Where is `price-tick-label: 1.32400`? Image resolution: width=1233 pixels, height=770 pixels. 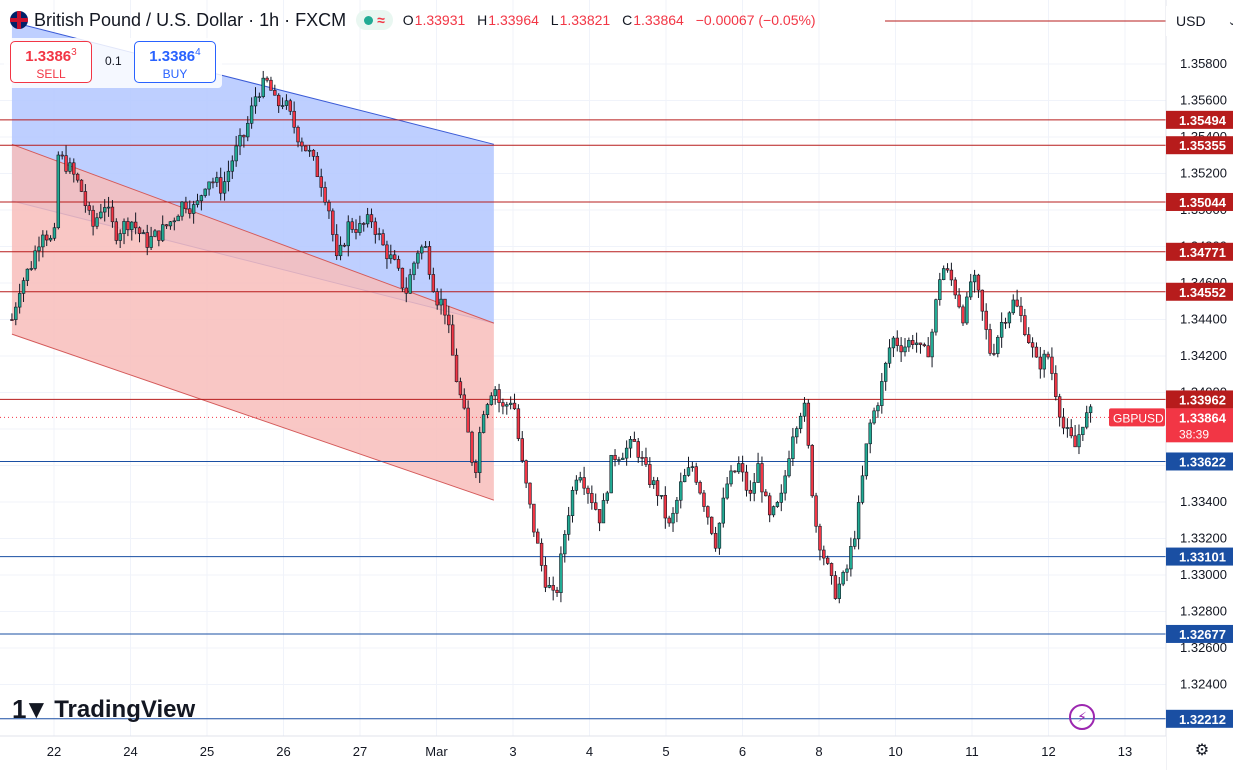
price-tick-label: 1.32400 is located at coordinates (1203, 684).